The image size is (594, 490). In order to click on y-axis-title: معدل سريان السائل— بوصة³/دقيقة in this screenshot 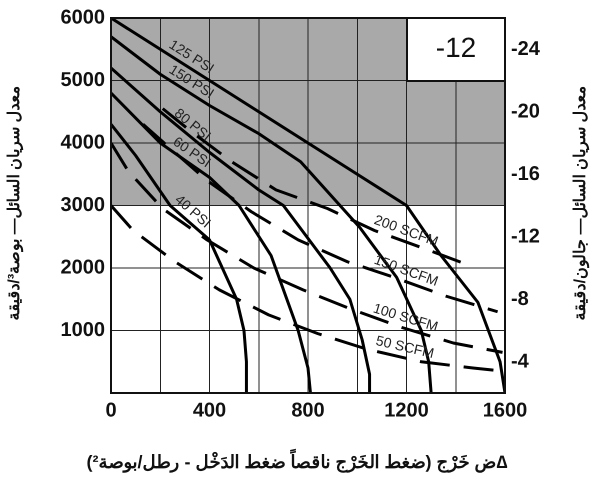, I will do `click(14, 203)`.